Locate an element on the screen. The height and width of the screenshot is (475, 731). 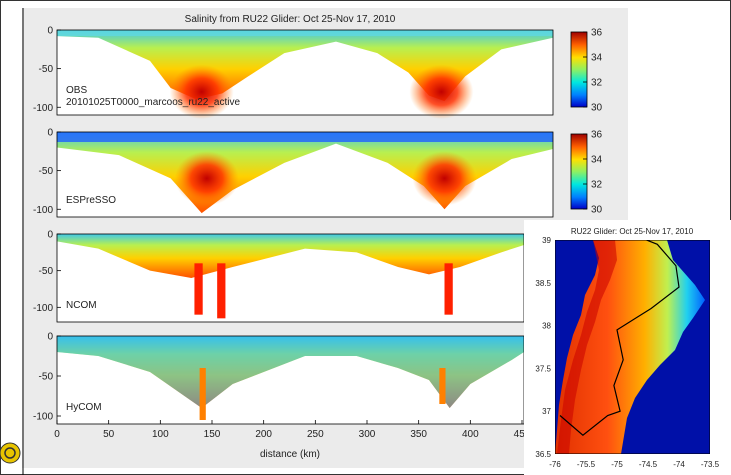
map-y-tick-label: 39 is located at coordinates (546, 240).